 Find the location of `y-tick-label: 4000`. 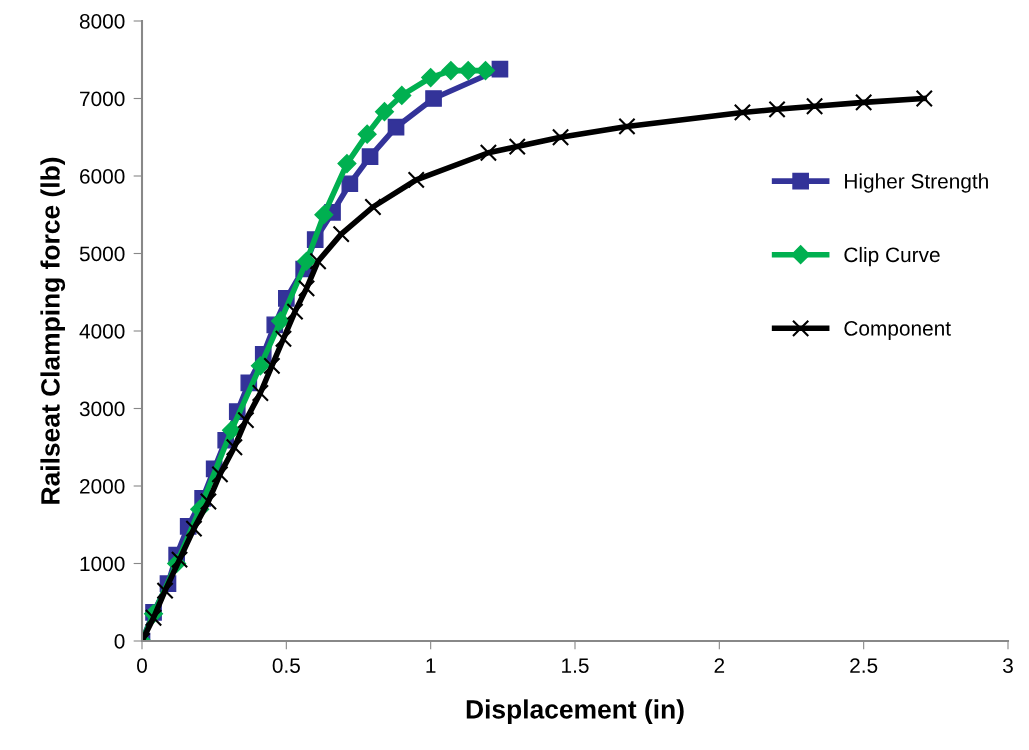

y-tick-label: 4000 is located at coordinates (102, 331).